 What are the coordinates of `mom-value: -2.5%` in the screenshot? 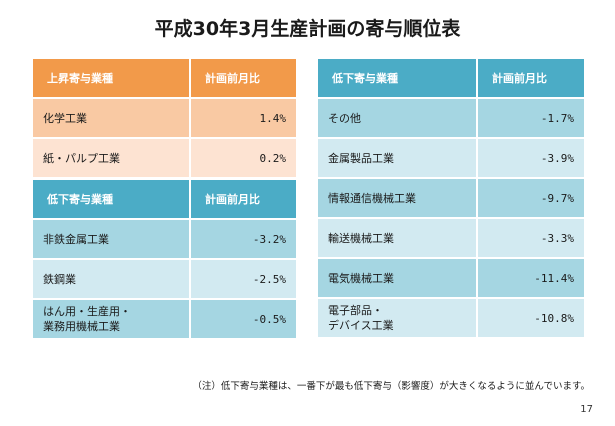 It's located at (243, 279).